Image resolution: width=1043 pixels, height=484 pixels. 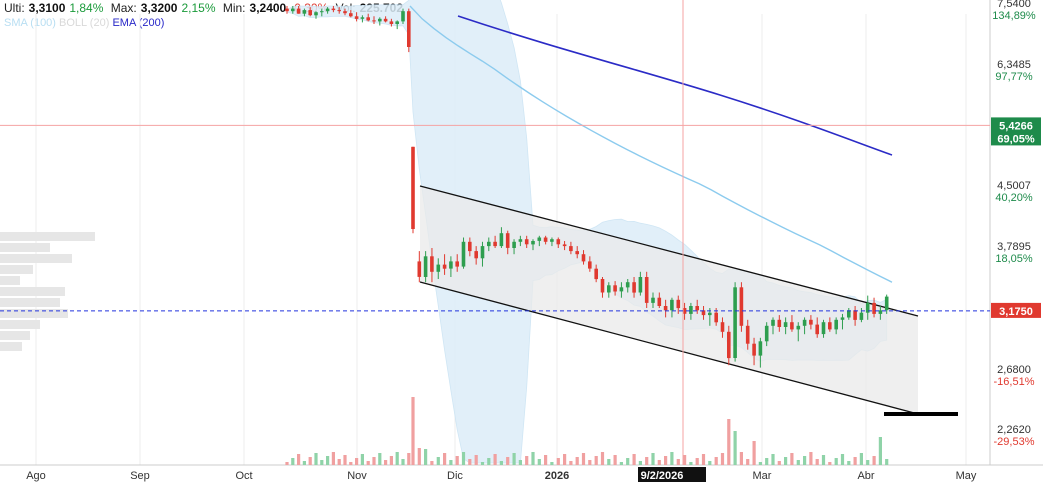 I want to click on legend-boll: BOLL (20), so click(x=84, y=23).